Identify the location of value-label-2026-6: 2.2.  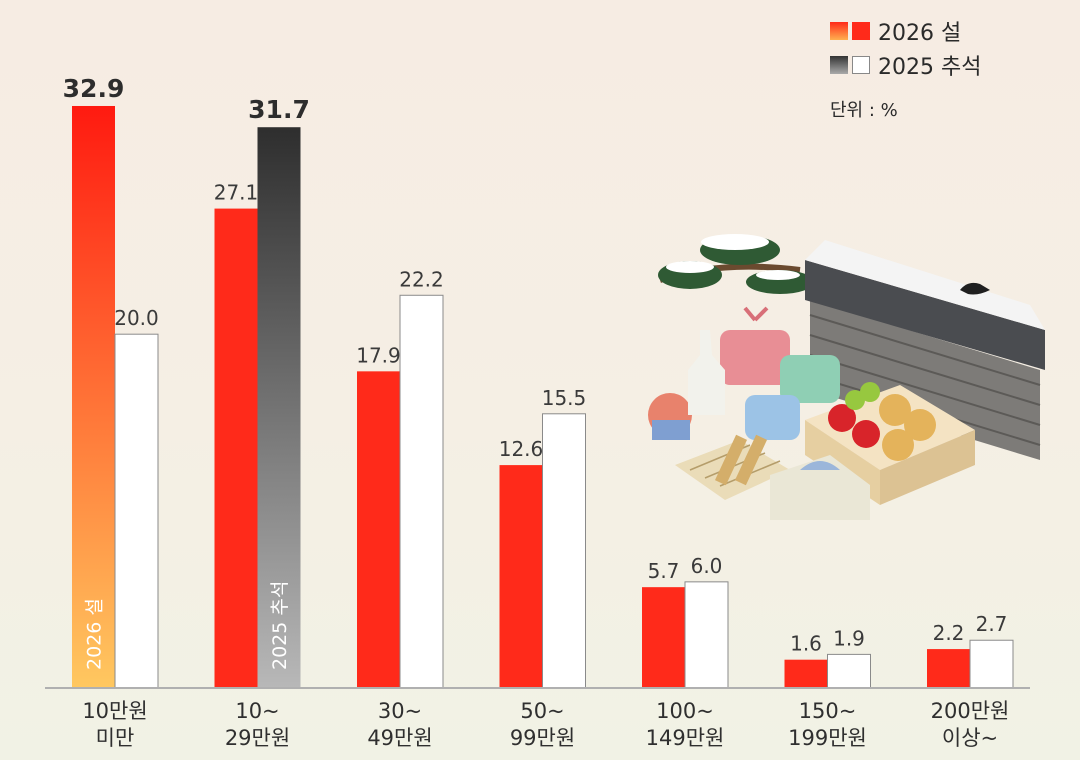
(949, 633).